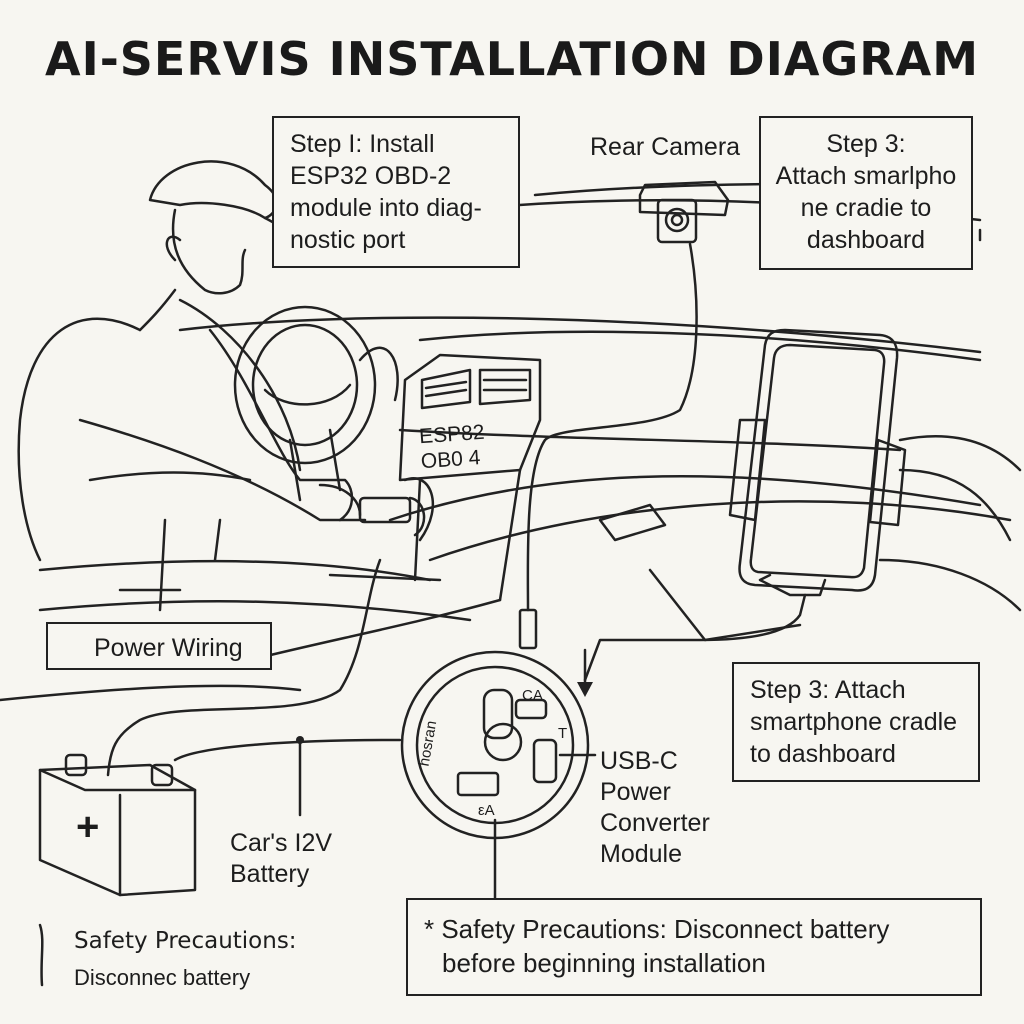 This screenshot has height=1024, width=1024. What do you see at coordinates (185, 941) in the screenshot?
I see `safety-left-title: Safety Precautions:` at bounding box center [185, 941].